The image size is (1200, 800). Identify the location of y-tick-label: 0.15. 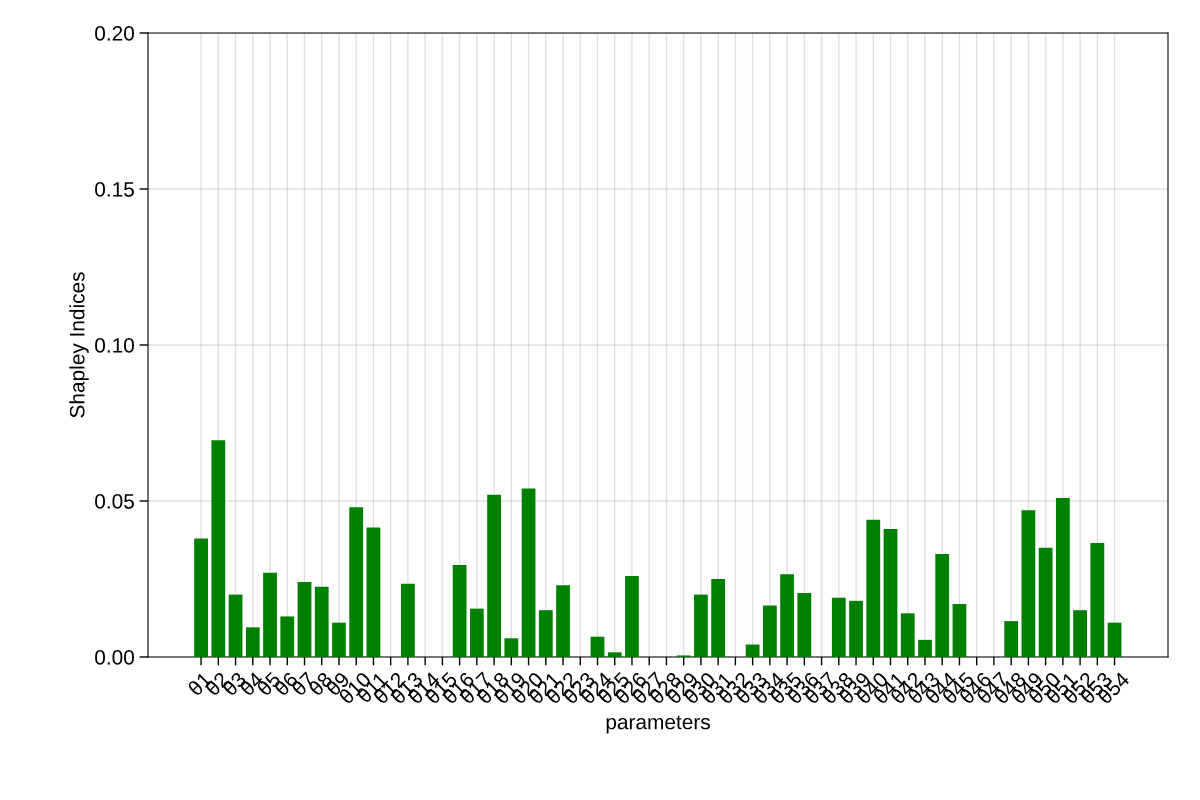
(114, 189).